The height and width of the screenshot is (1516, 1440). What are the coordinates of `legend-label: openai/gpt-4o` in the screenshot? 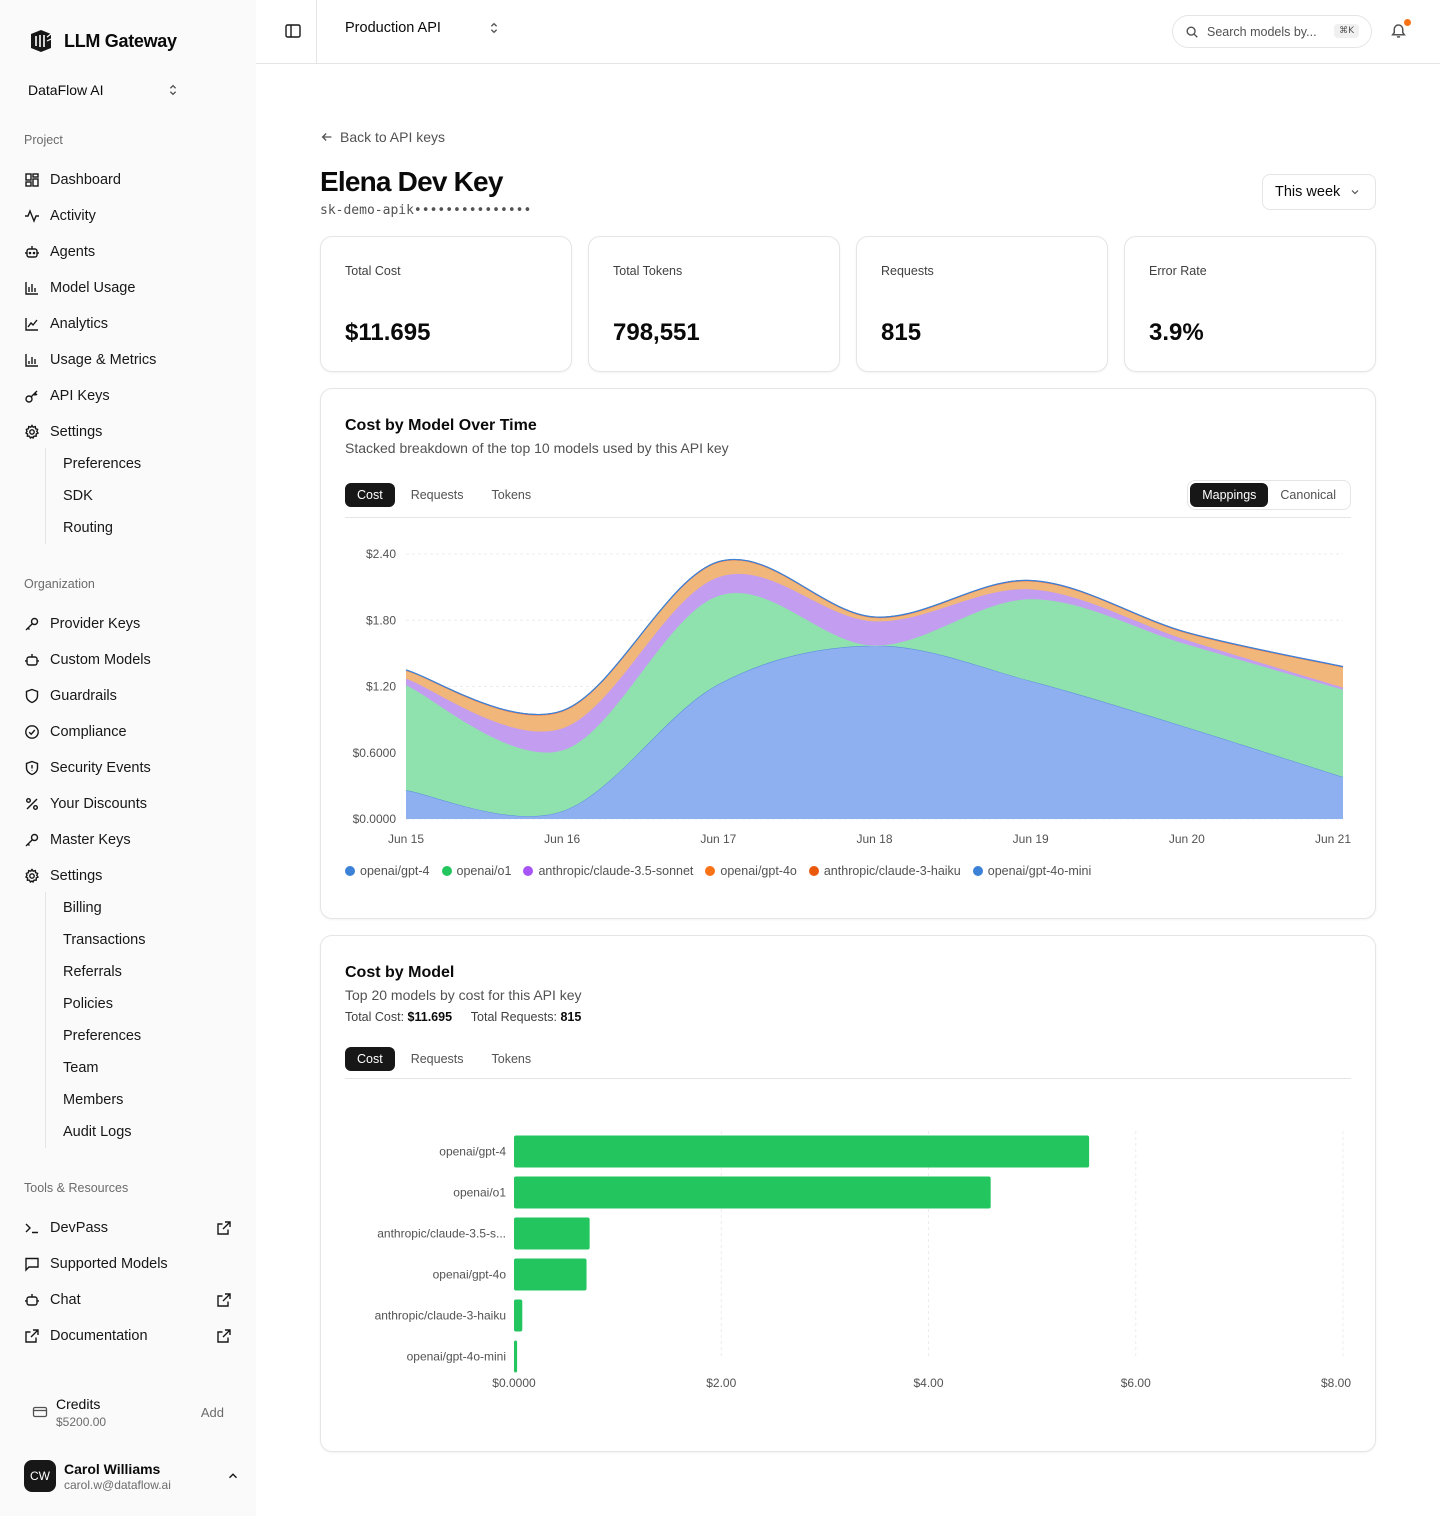 It's located at (758, 871).